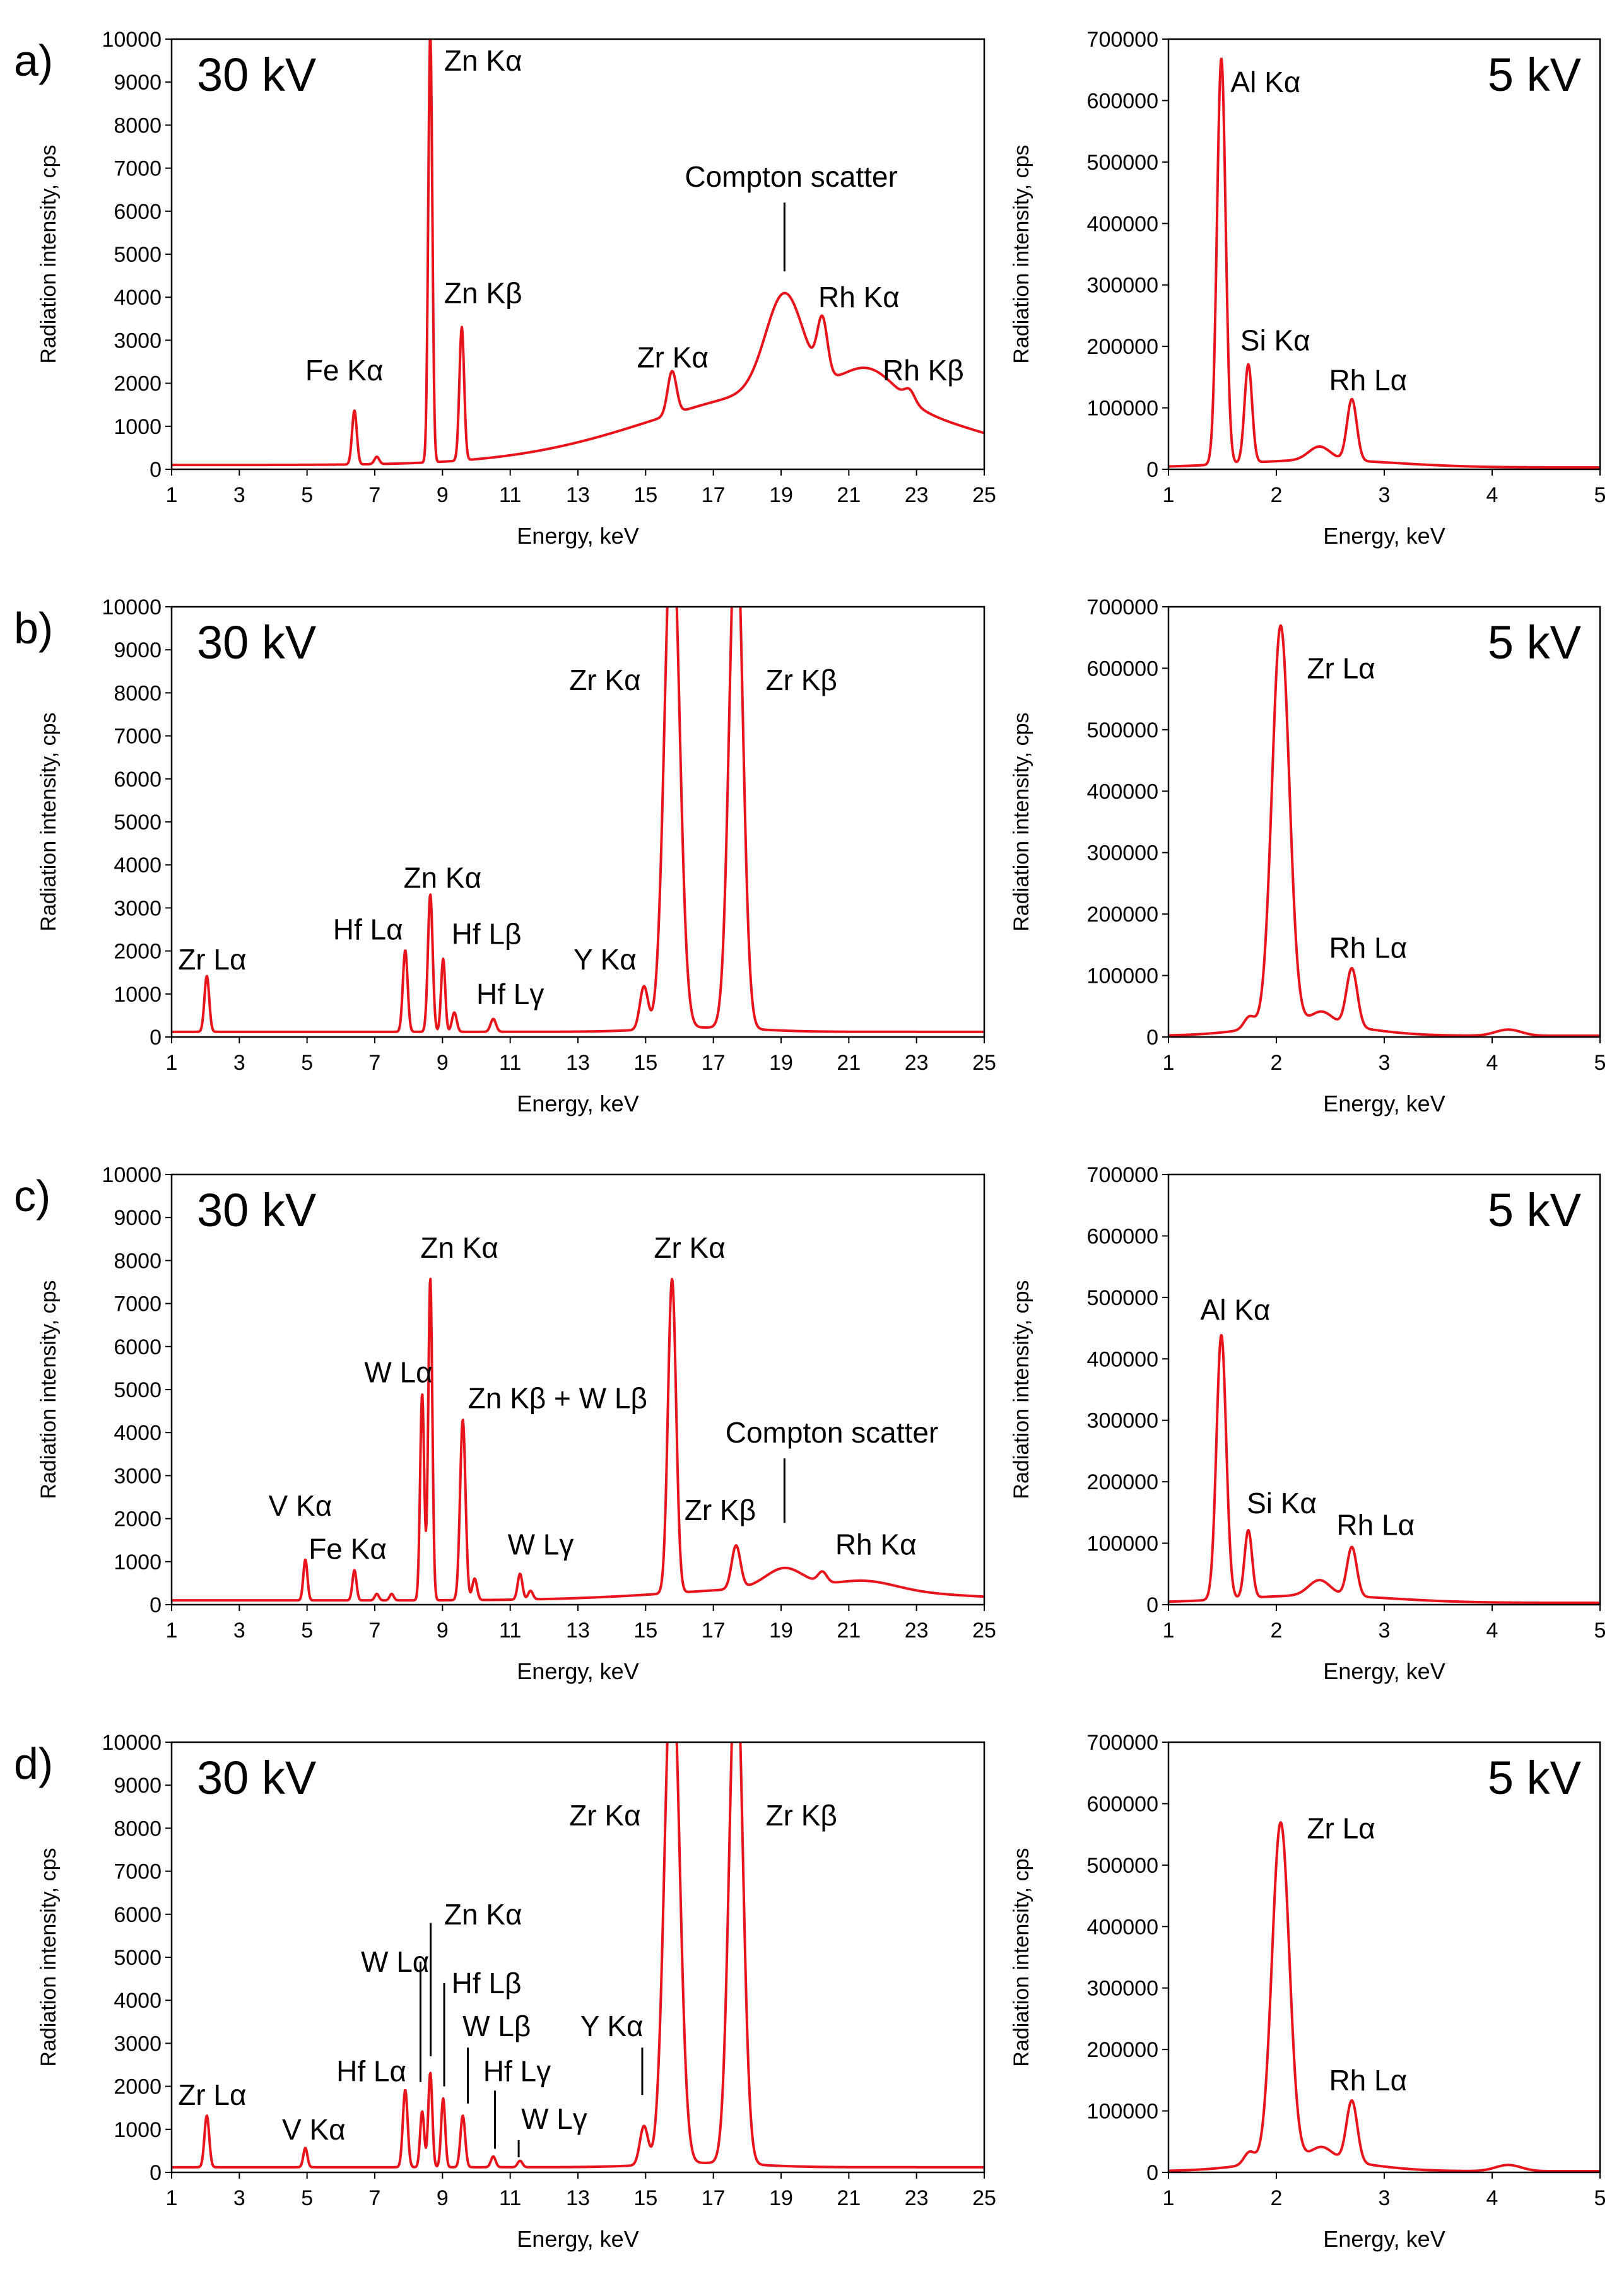  I want to click on peak-label: Compton scatter, so click(791, 176).